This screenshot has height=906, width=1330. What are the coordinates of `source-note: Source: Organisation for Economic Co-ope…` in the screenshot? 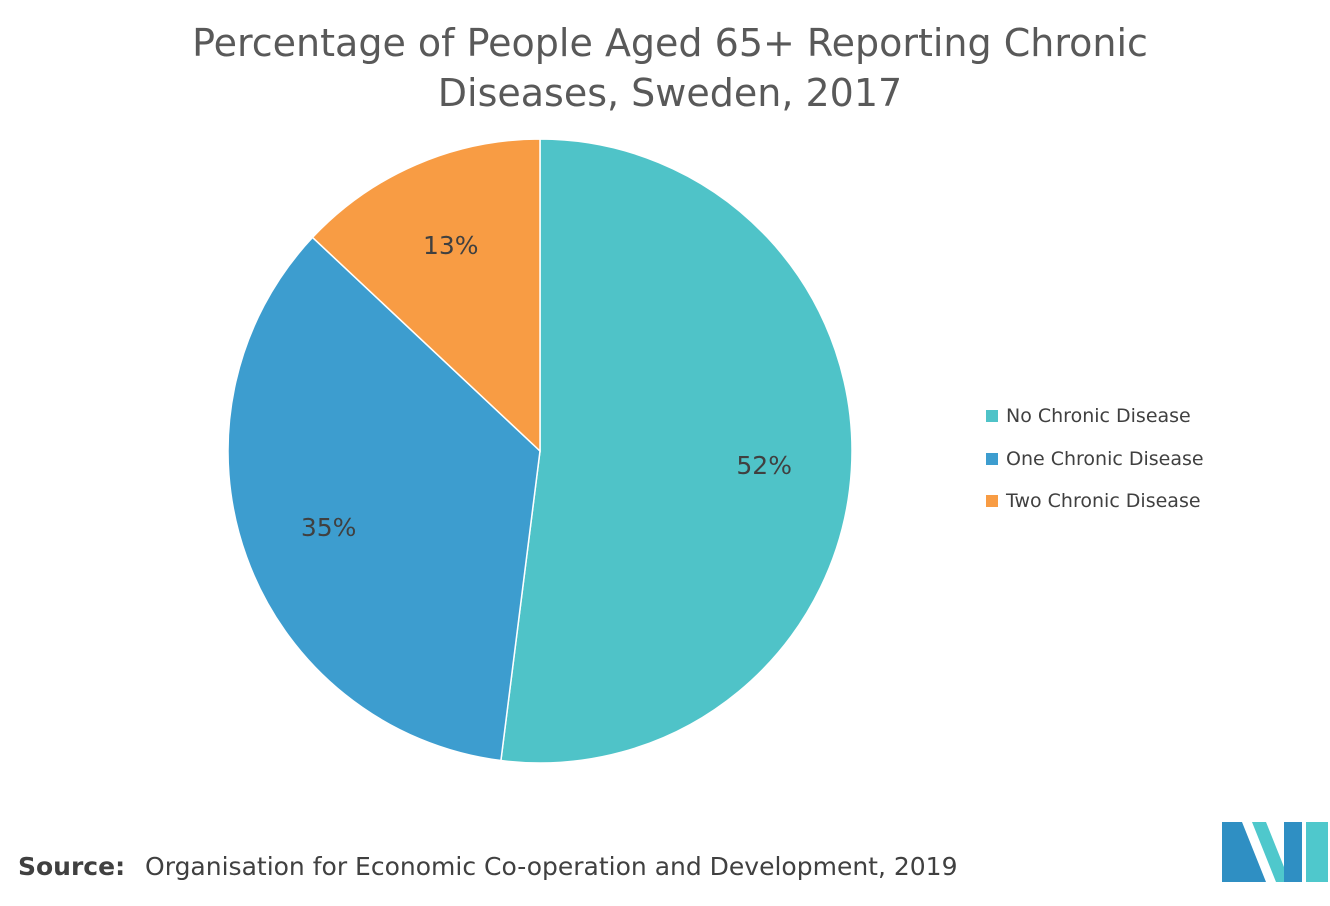 It's located at (488, 866).